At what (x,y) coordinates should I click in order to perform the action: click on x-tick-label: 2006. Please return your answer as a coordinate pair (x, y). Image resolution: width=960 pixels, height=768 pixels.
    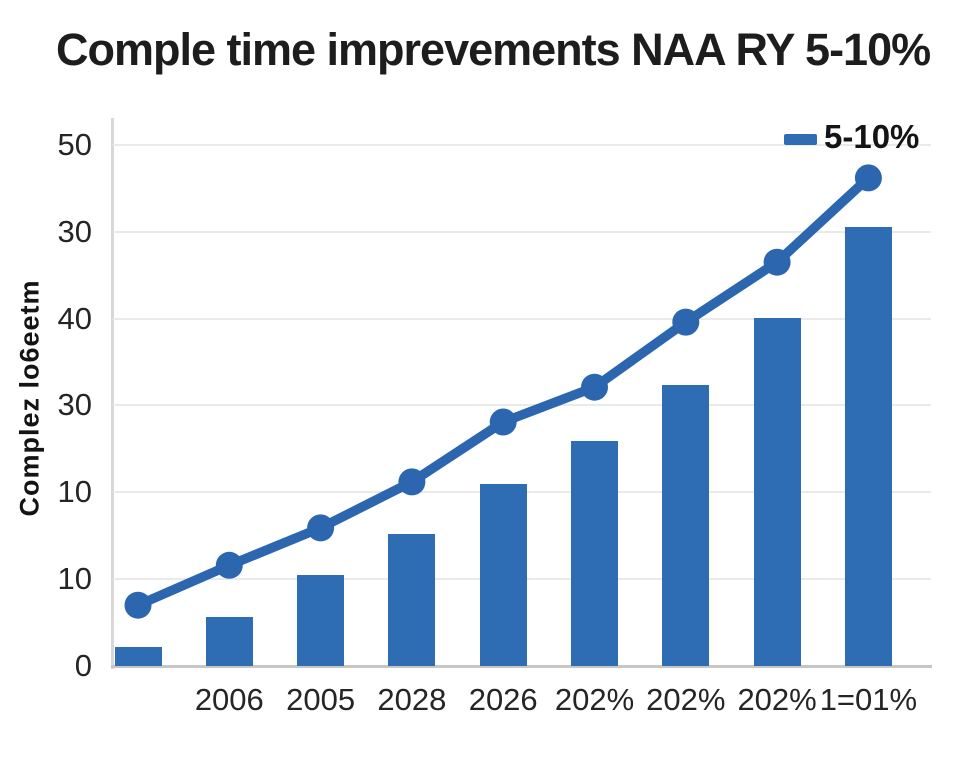
    Looking at the image, I should click on (229, 699).